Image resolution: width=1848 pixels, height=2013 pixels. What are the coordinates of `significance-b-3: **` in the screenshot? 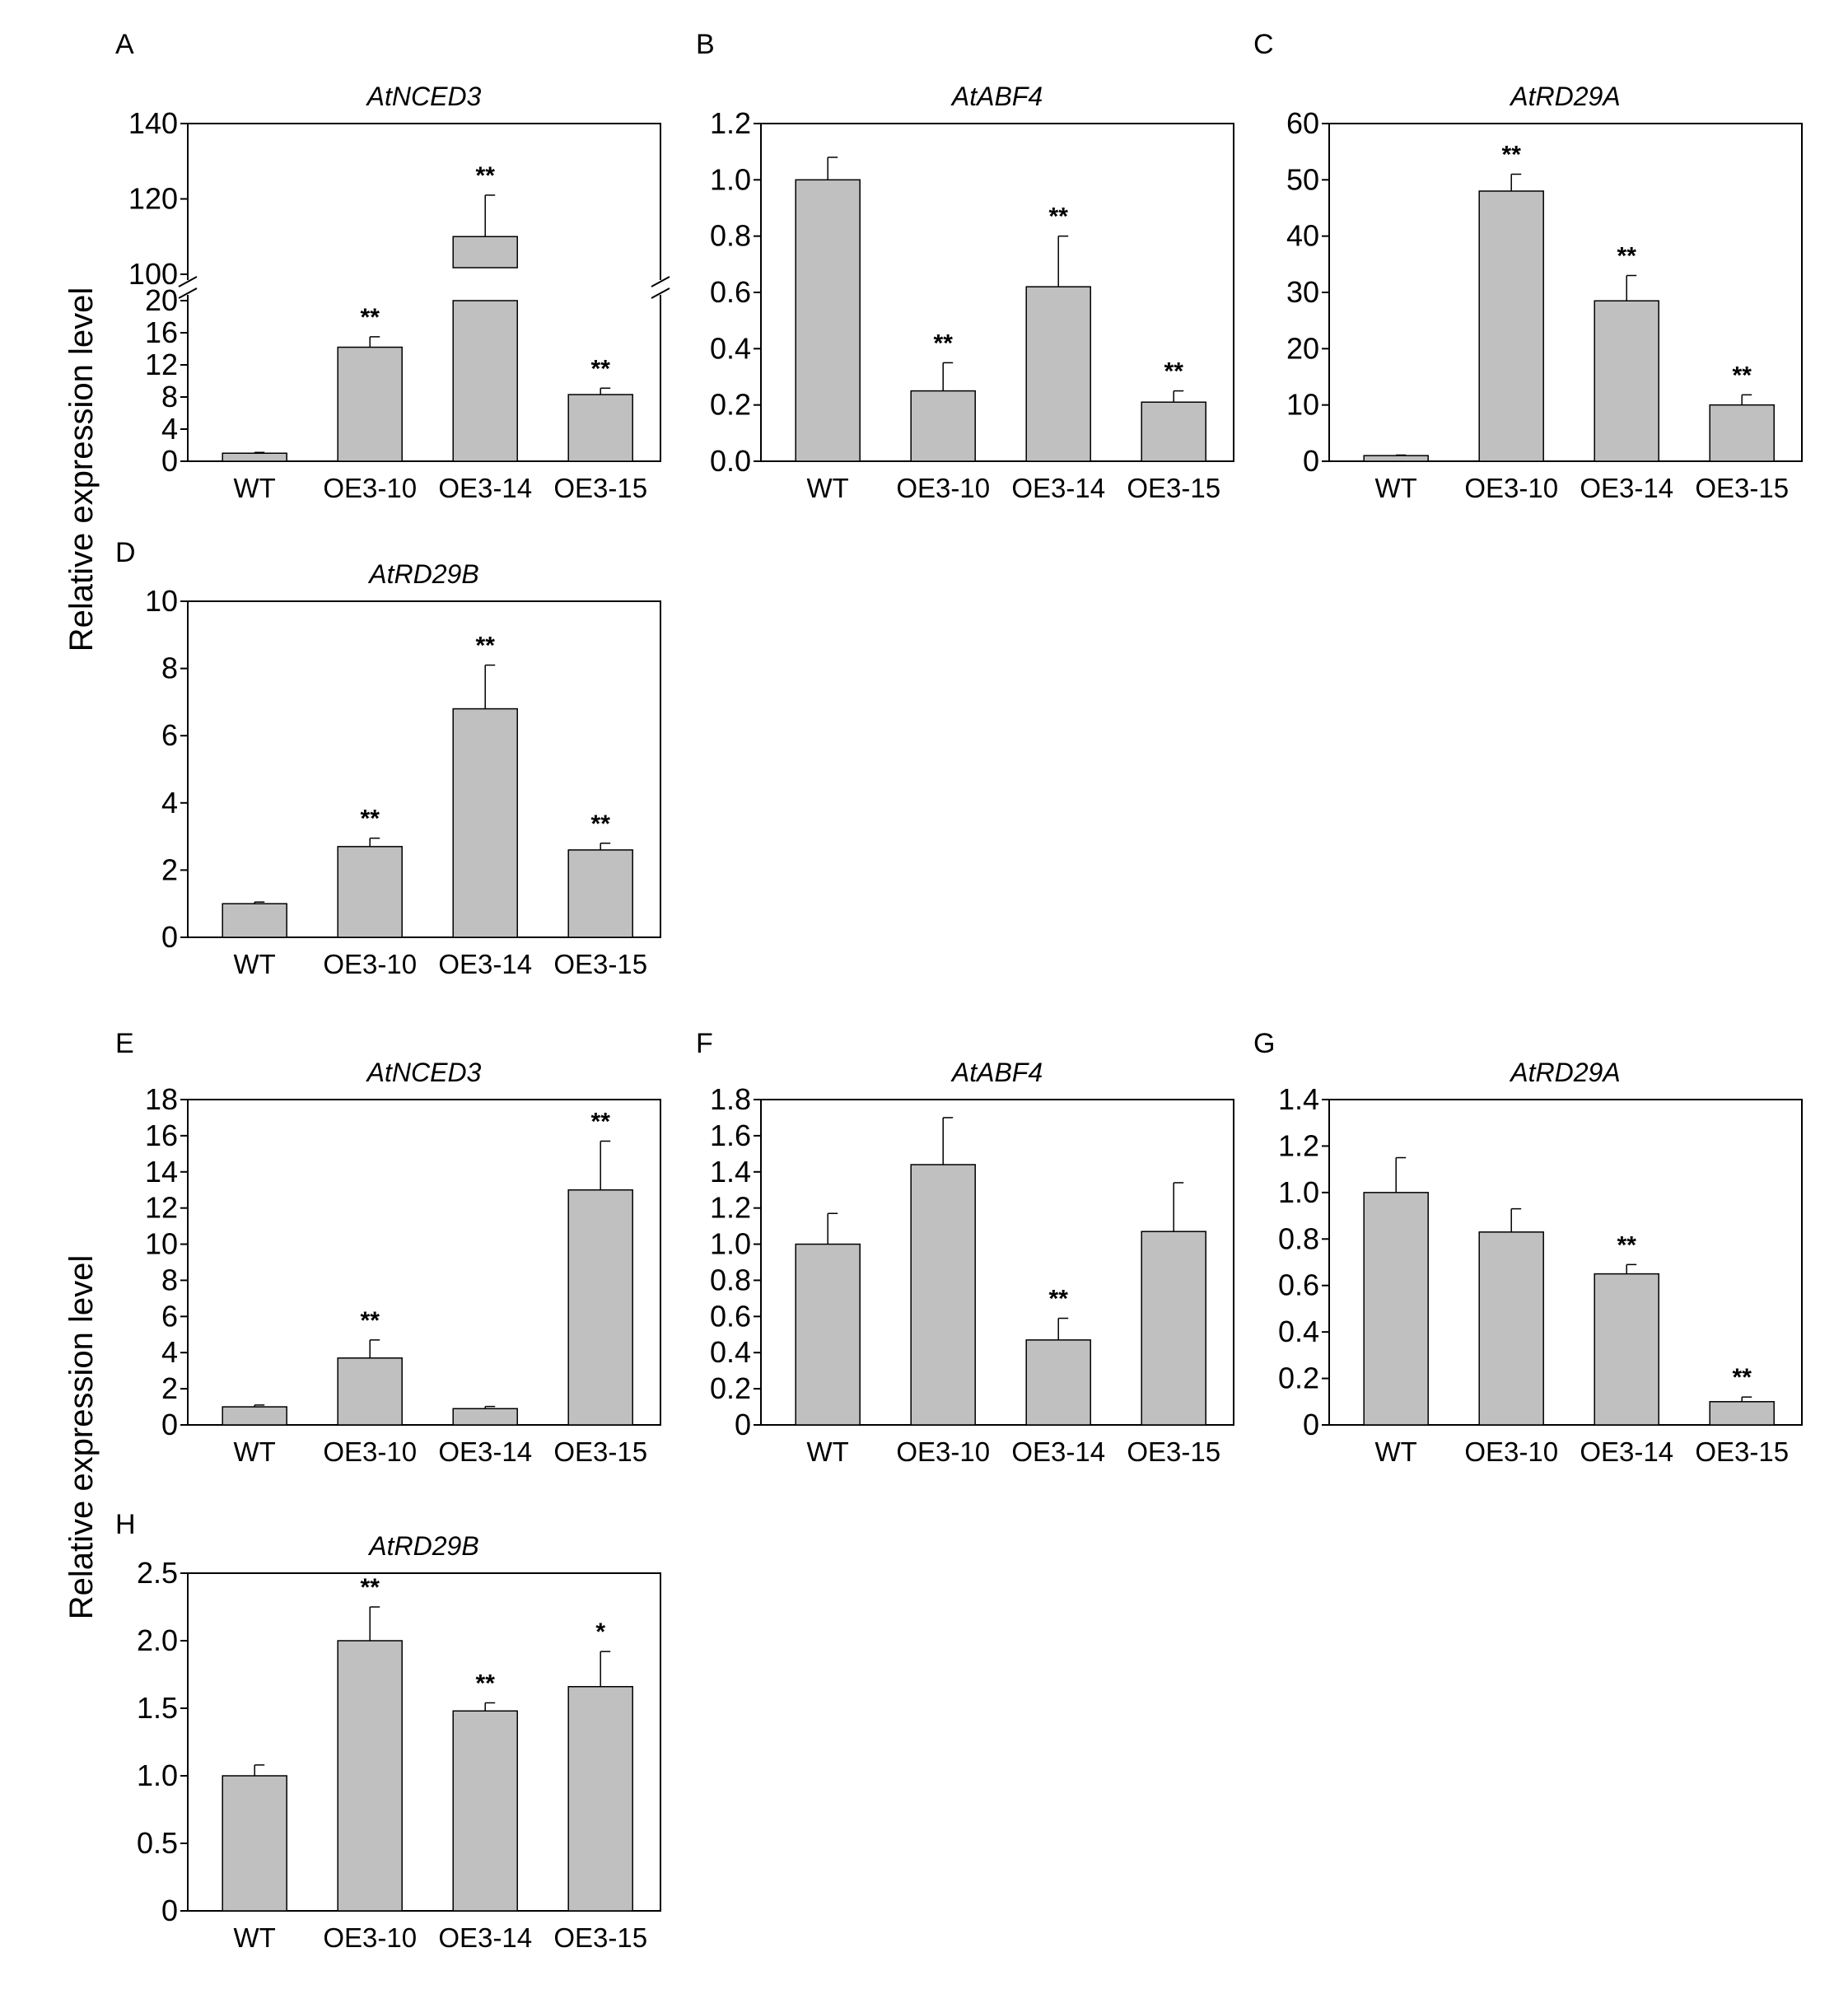 It's located at (1174, 371).